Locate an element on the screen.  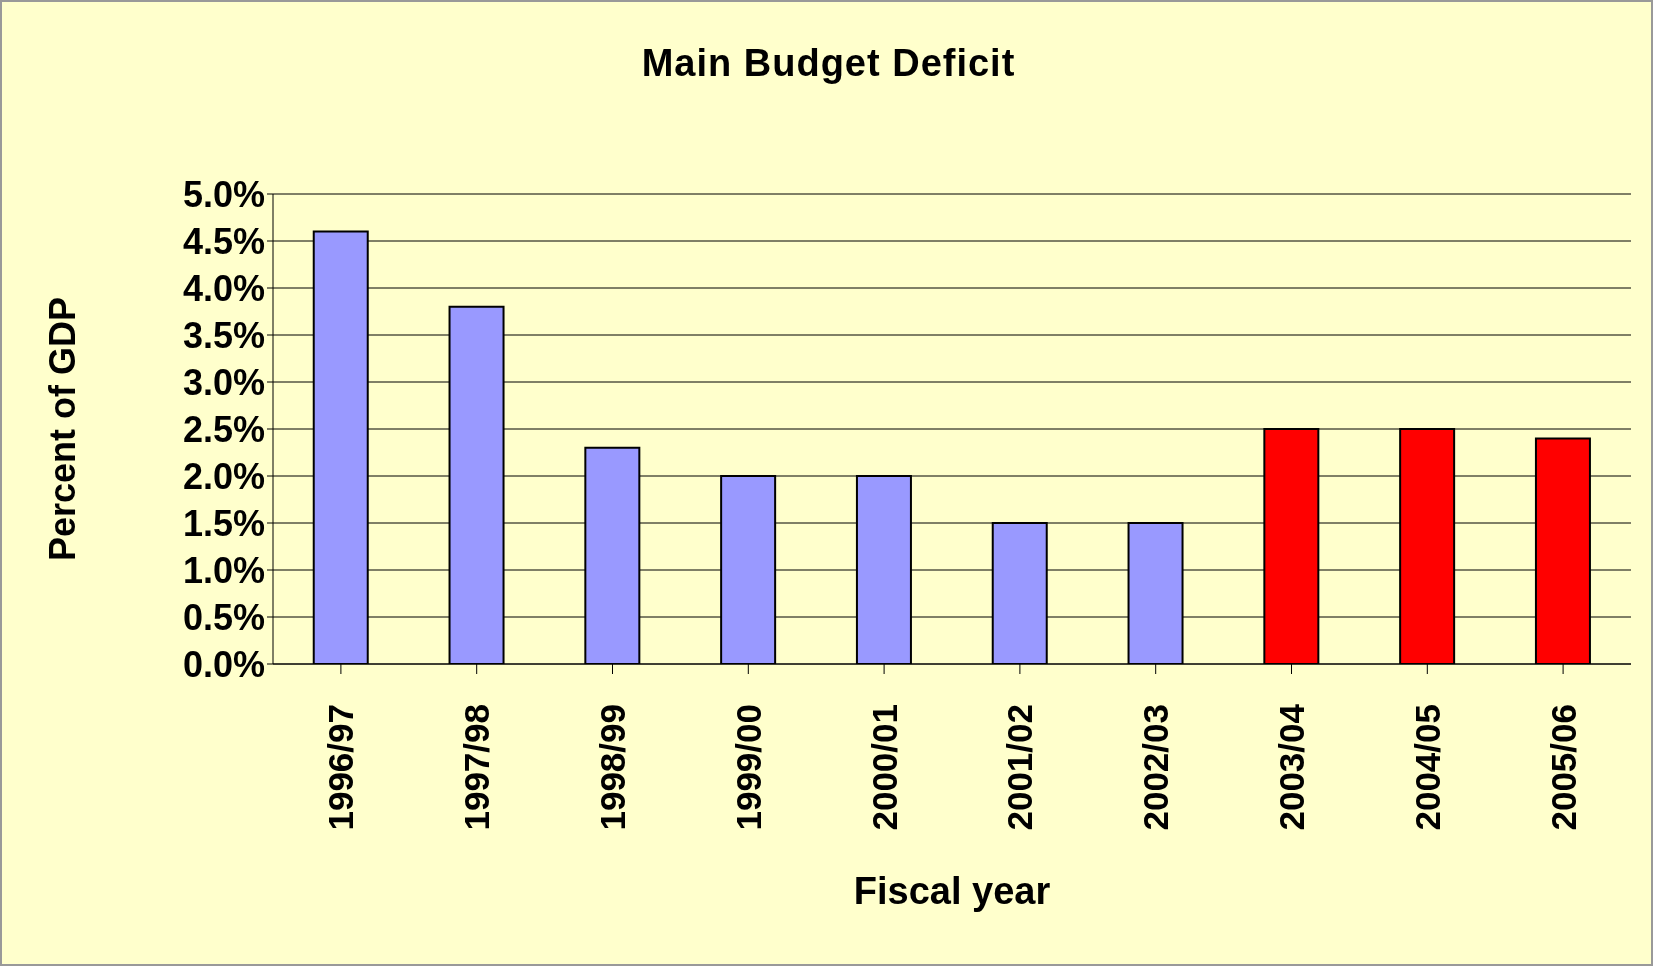
x-tick-label: 2002/03 is located at coordinates (1156, 767).